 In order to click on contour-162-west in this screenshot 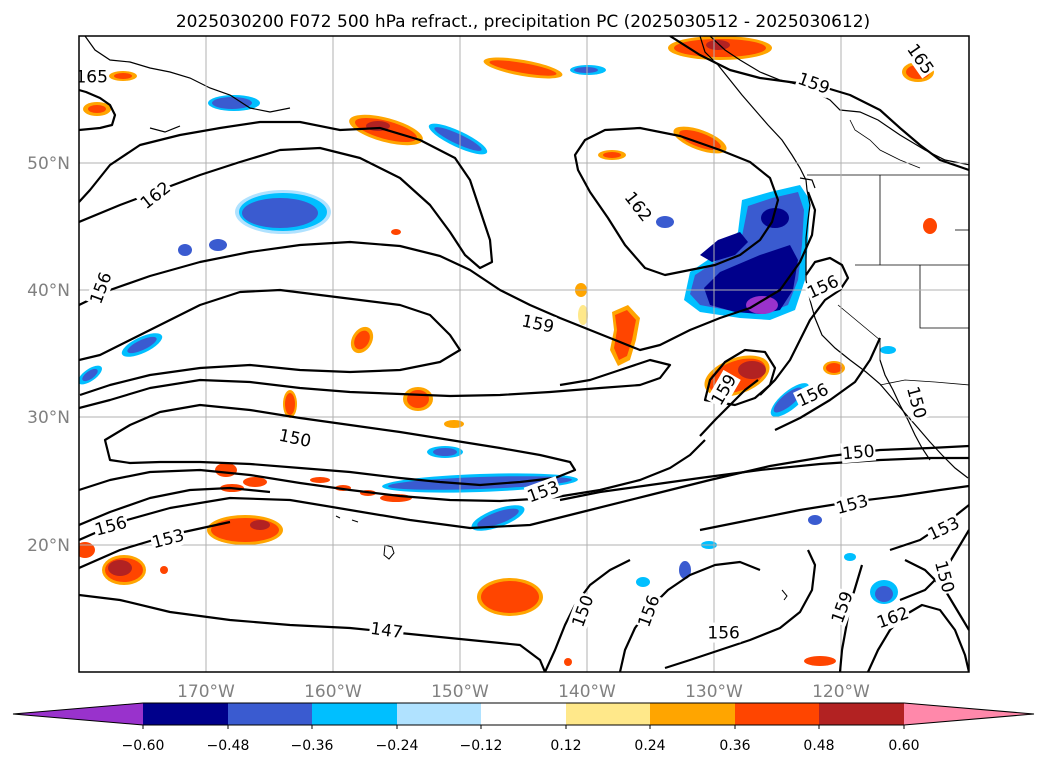, I will do `click(286, 195)`.